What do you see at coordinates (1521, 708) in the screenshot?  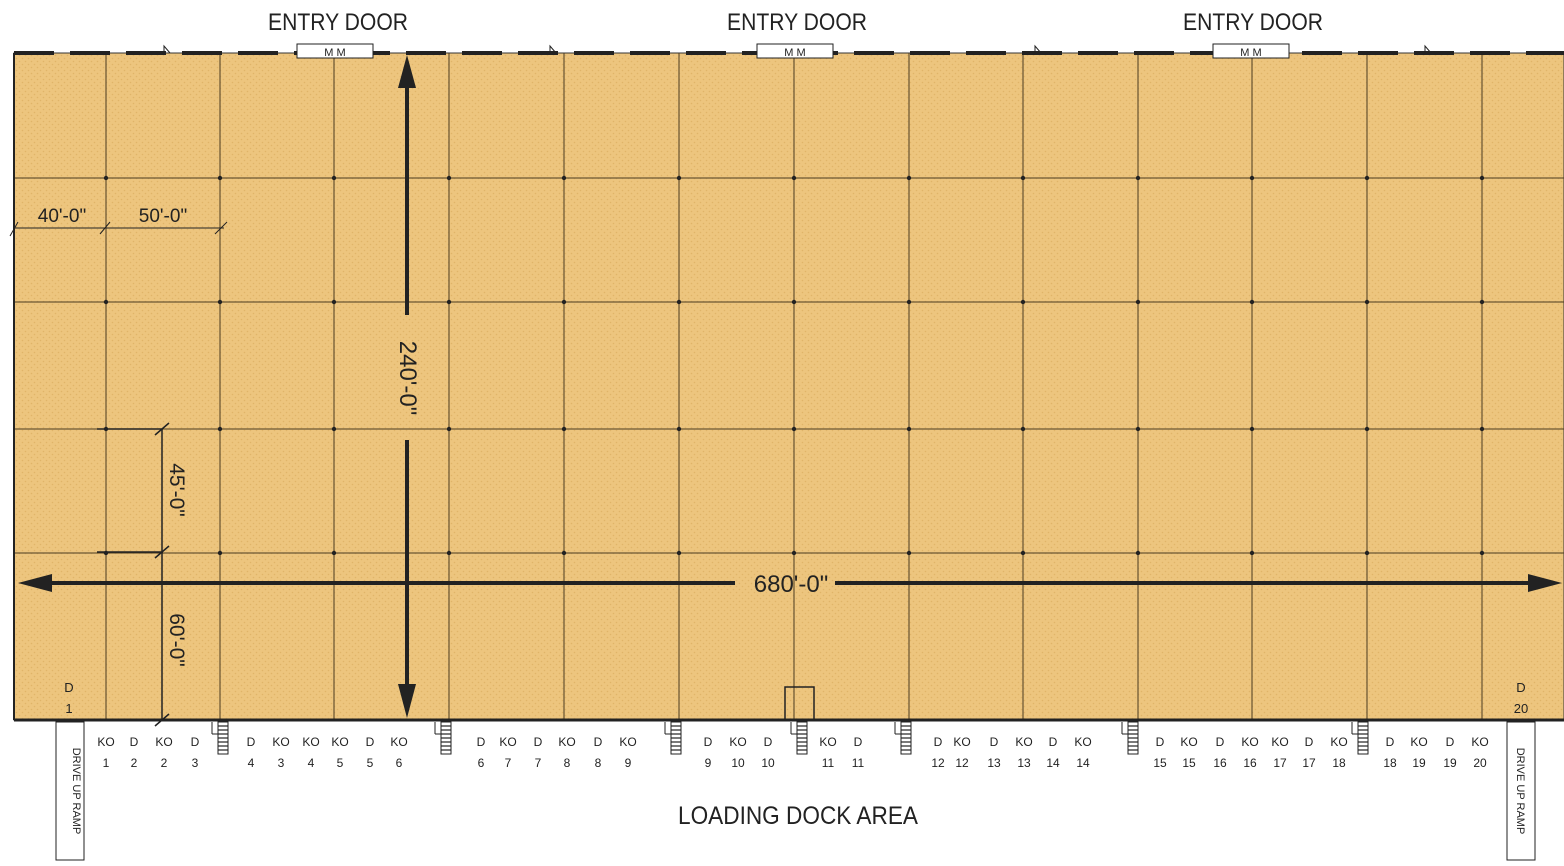 I see `interior-marker-d20-bottom: 20` at bounding box center [1521, 708].